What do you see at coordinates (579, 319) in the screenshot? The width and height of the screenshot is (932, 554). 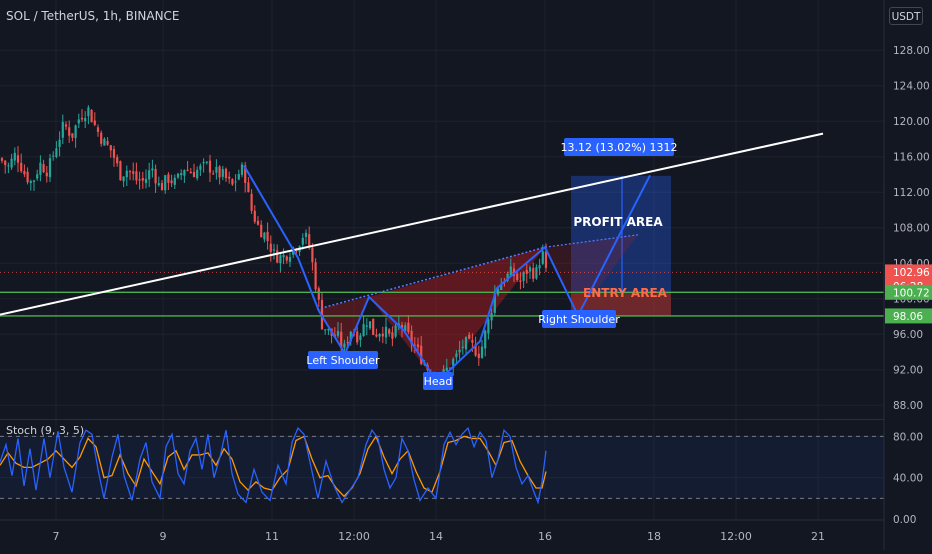 I see `right-shoulder-label-bg` at bounding box center [579, 319].